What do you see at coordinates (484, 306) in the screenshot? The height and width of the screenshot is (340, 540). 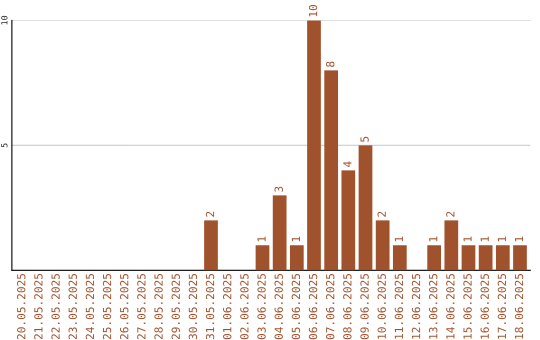 I see `x-tick-label: 16.06.2025` at bounding box center [484, 306].